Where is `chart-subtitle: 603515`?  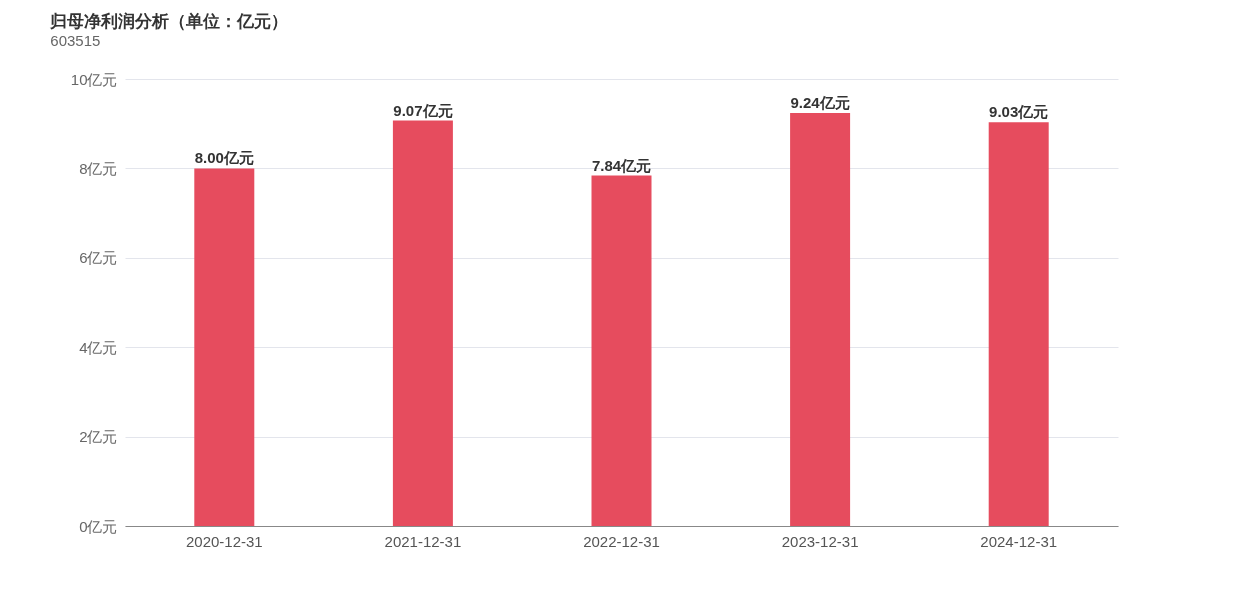
chart-subtitle: 603515 is located at coordinates (75, 40).